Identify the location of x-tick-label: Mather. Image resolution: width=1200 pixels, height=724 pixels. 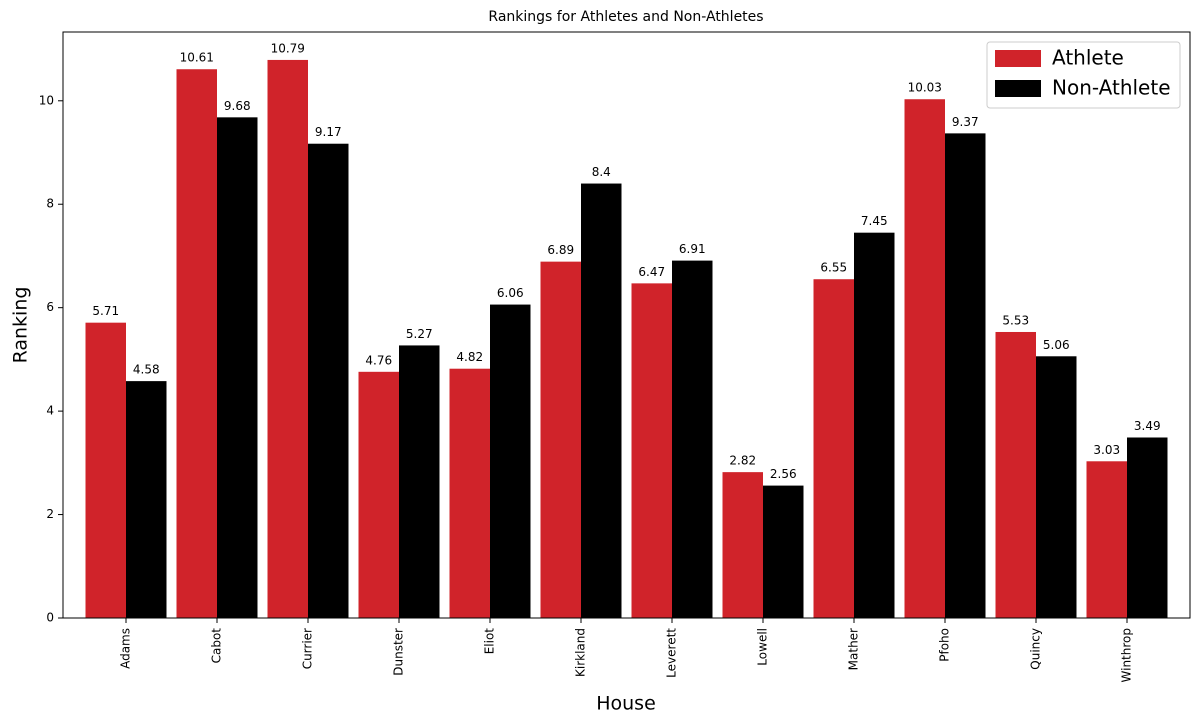
(854, 649).